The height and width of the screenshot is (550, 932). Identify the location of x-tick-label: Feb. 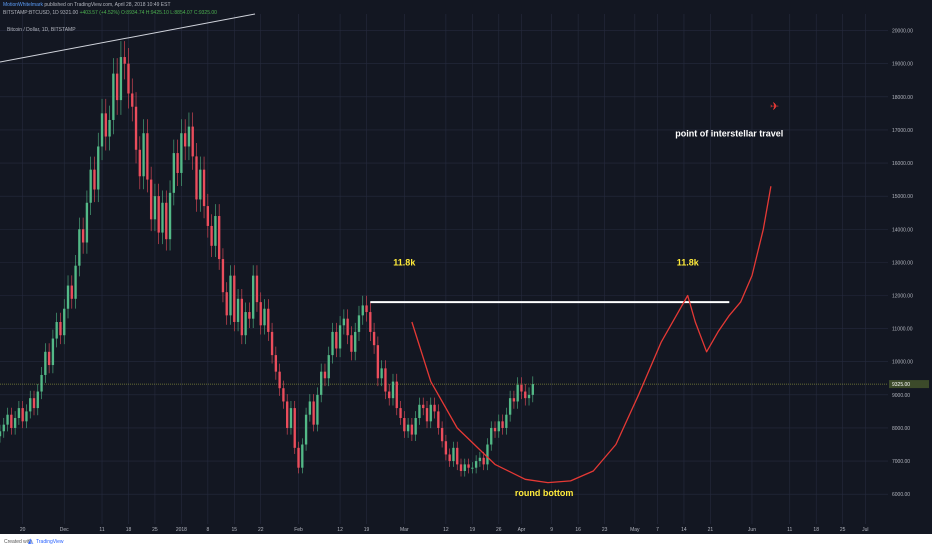
(298, 530).